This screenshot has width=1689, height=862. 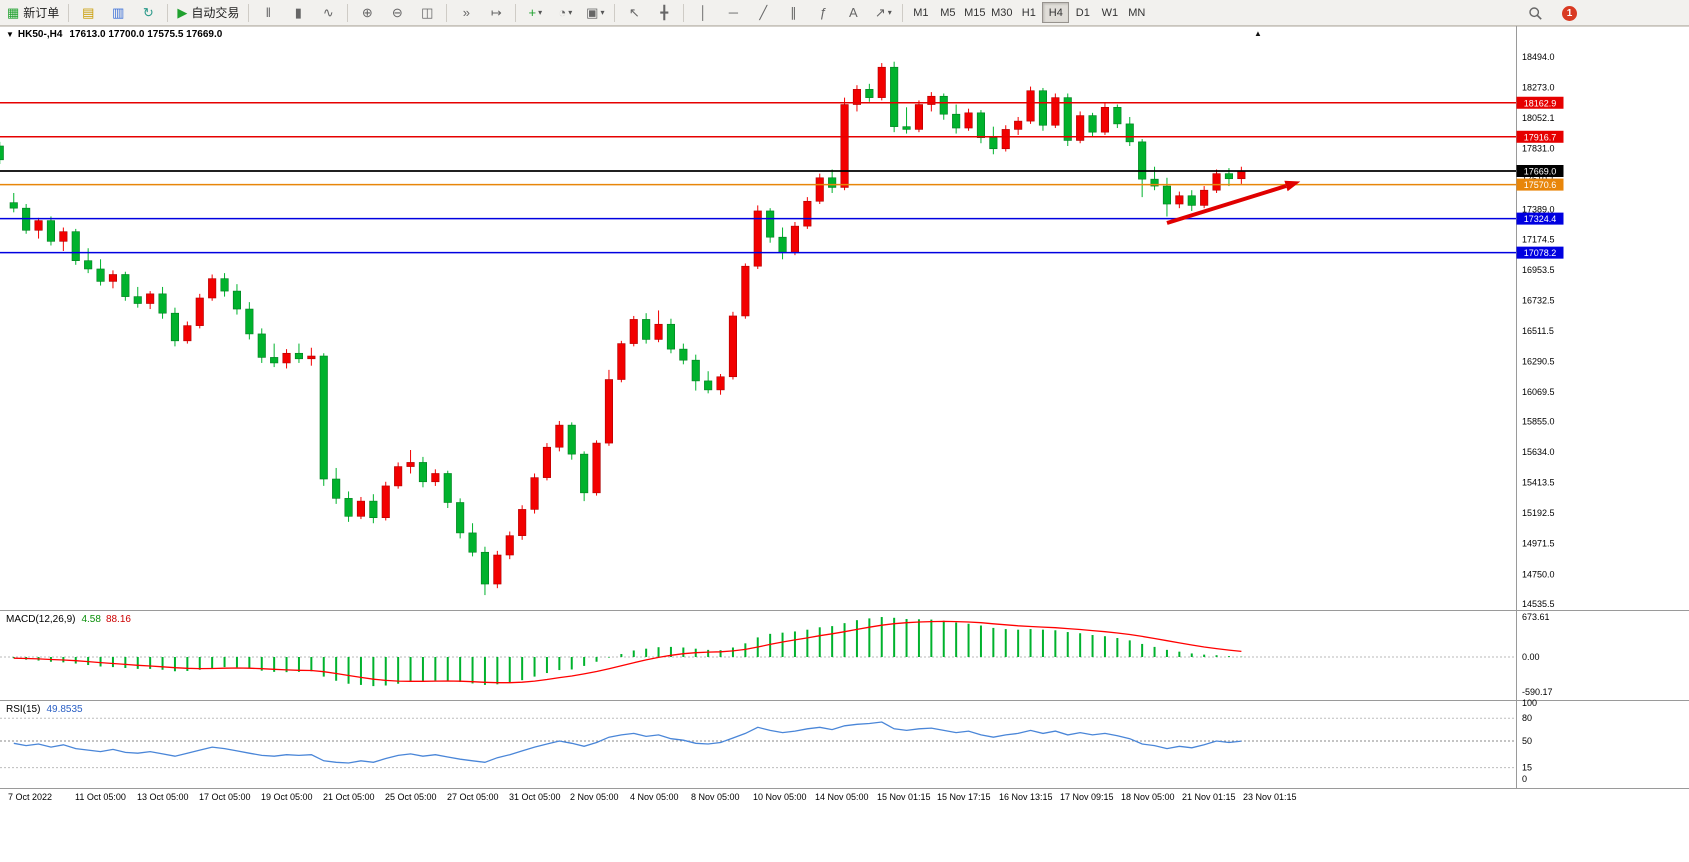 What do you see at coordinates (208, 13) in the screenshot?
I see `autotrading-button: ▶ 自动交易` at bounding box center [208, 13].